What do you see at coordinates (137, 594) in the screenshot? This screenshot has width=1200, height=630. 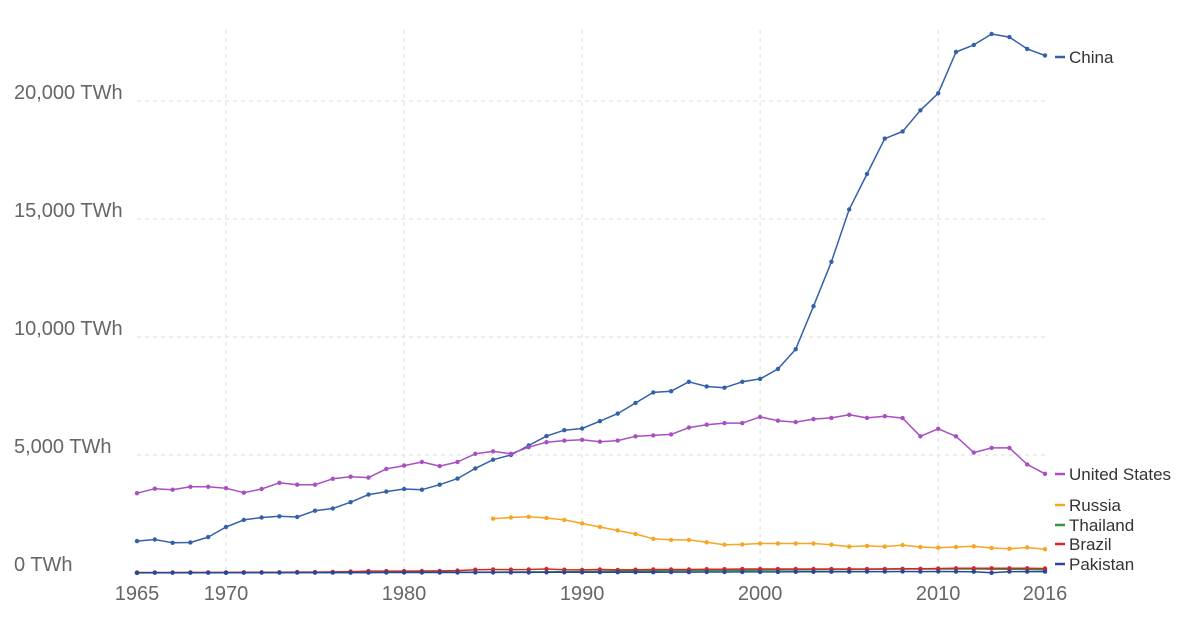 I see `x-tick-label: 1965` at bounding box center [137, 594].